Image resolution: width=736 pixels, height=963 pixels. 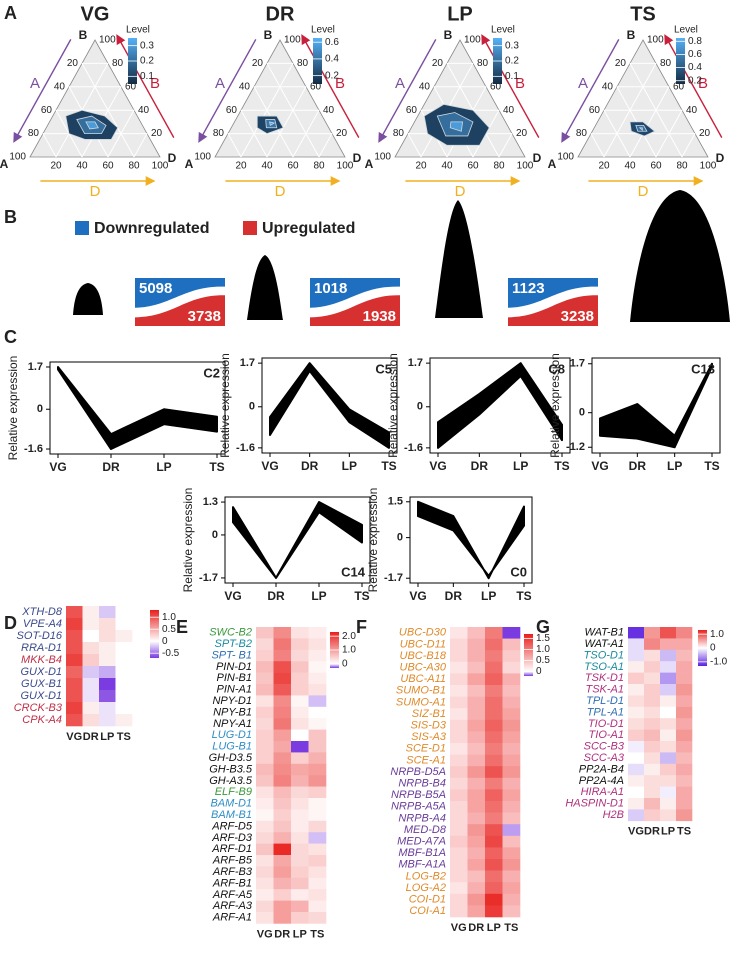 What do you see at coordinates (232, 735) in the screenshot?
I see `row-label: LUG-D1` at bounding box center [232, 735].